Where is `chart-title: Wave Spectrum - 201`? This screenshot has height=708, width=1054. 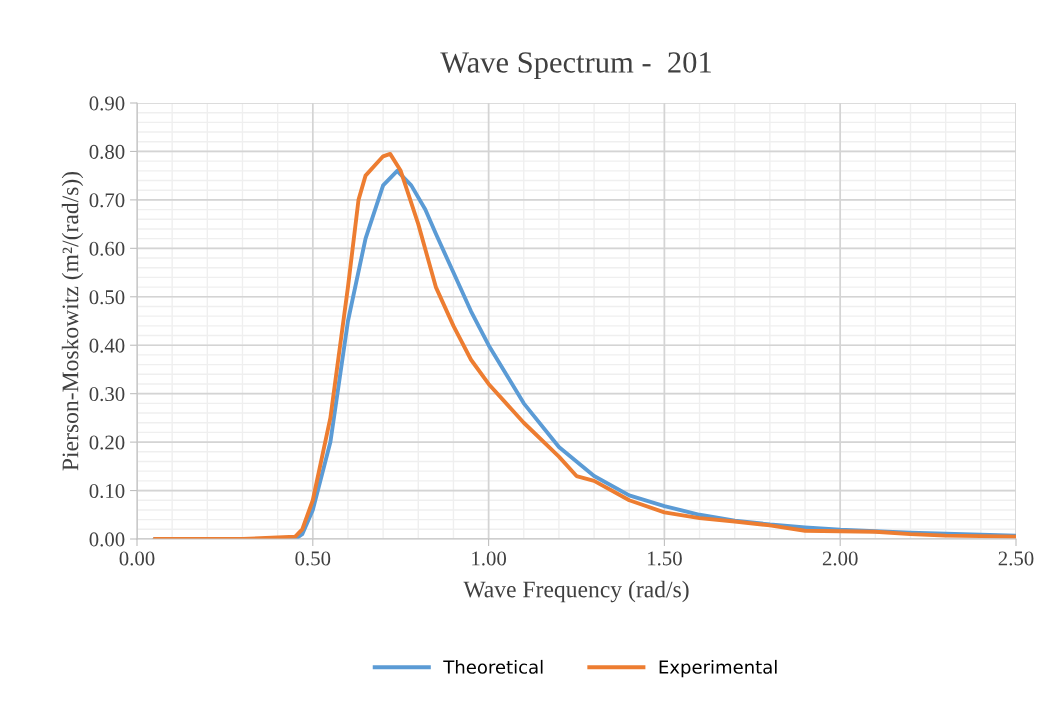
chart-title: Wave Spectrum - 201 is located at coordinates (575, 65).